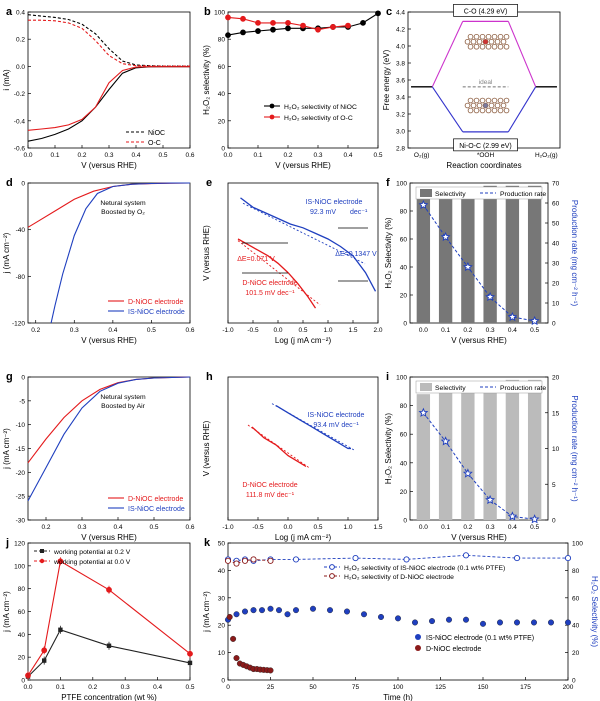 This screenshot has height=701, width=600. What do you see at coordinates (6, 80) in the screenshot?
I see `panel-a-ylabel: i (mA)` at bounding box center [6, 80].